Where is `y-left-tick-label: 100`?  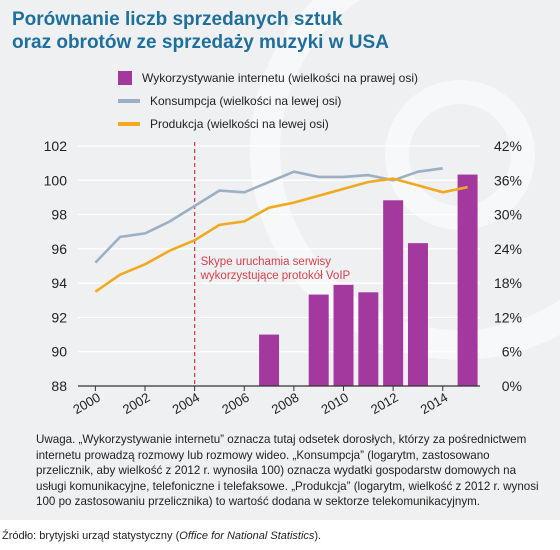
y-left-tick-label: 100 is located at coordinates (56, 180).